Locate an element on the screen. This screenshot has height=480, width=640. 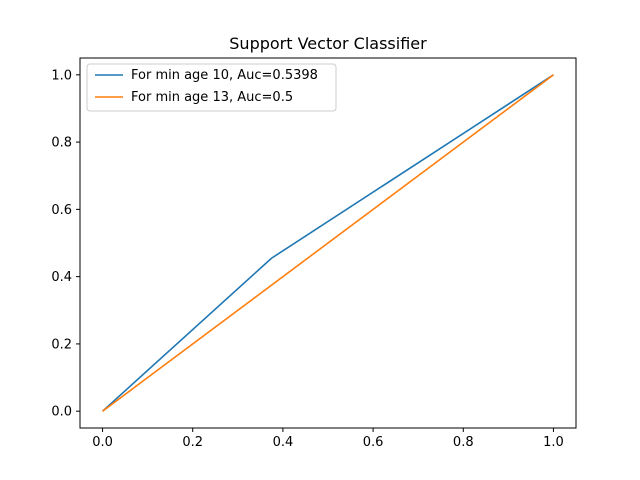
legend-label-series-1: For min age 10, Auc=0.5398 is located at coordinates (224, 75).